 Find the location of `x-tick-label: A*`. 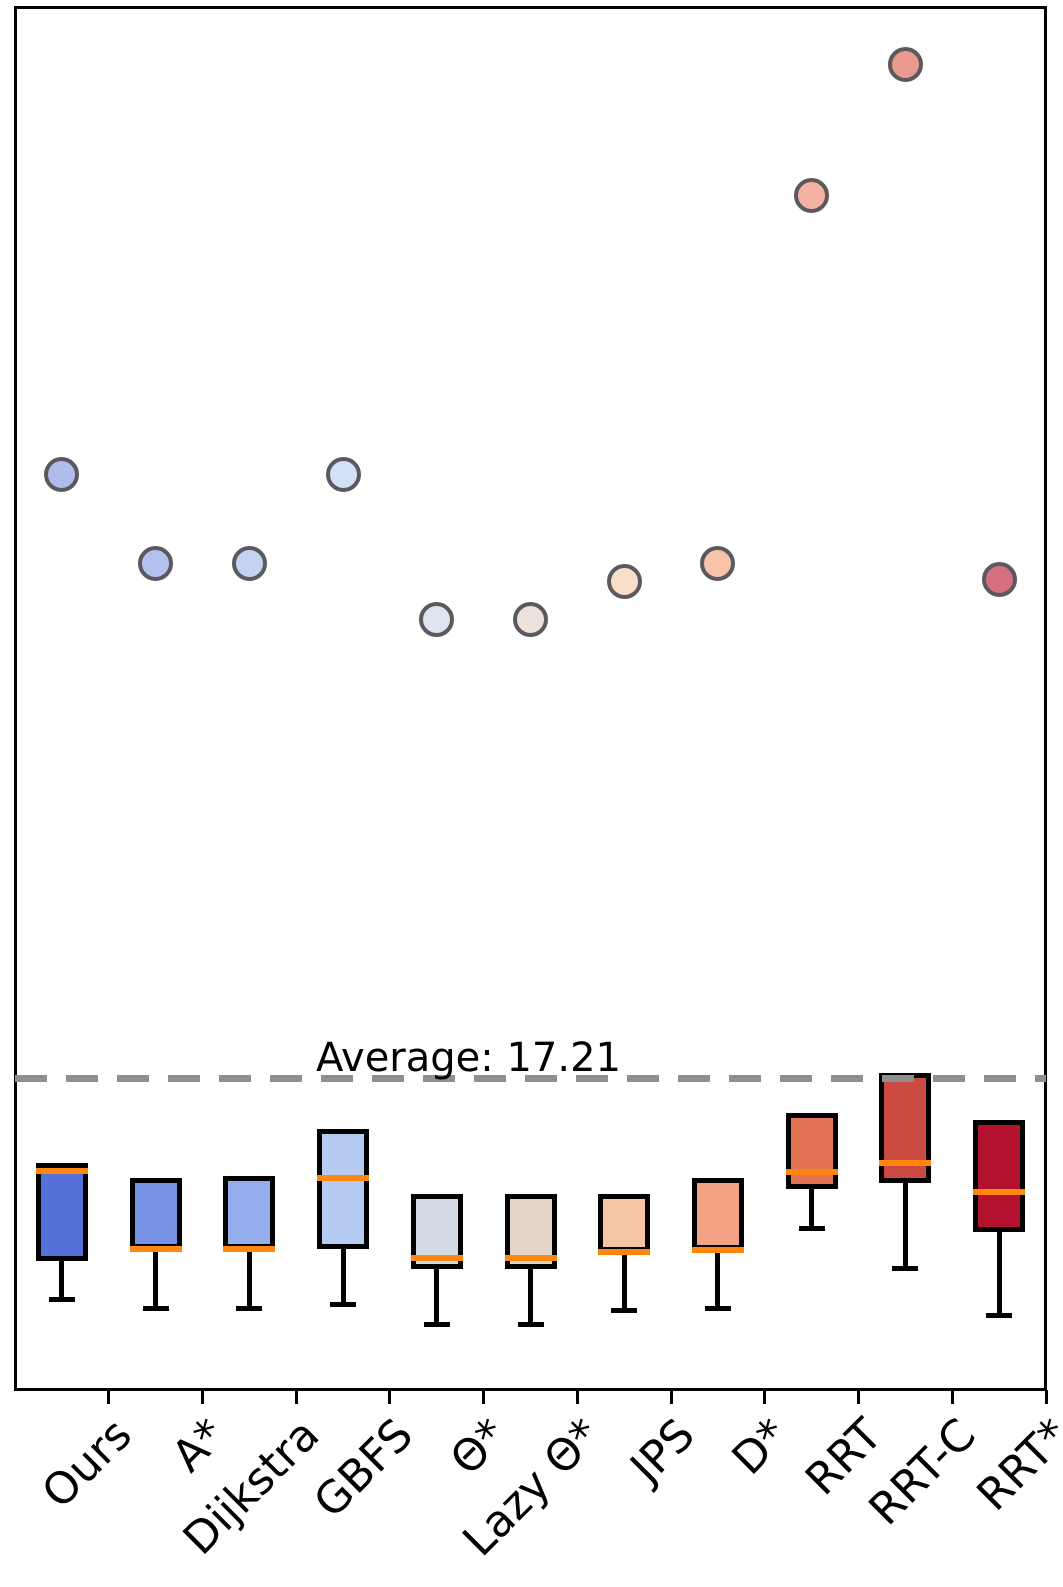

x-tick-label: A* is located at coordinates (199, 1446).